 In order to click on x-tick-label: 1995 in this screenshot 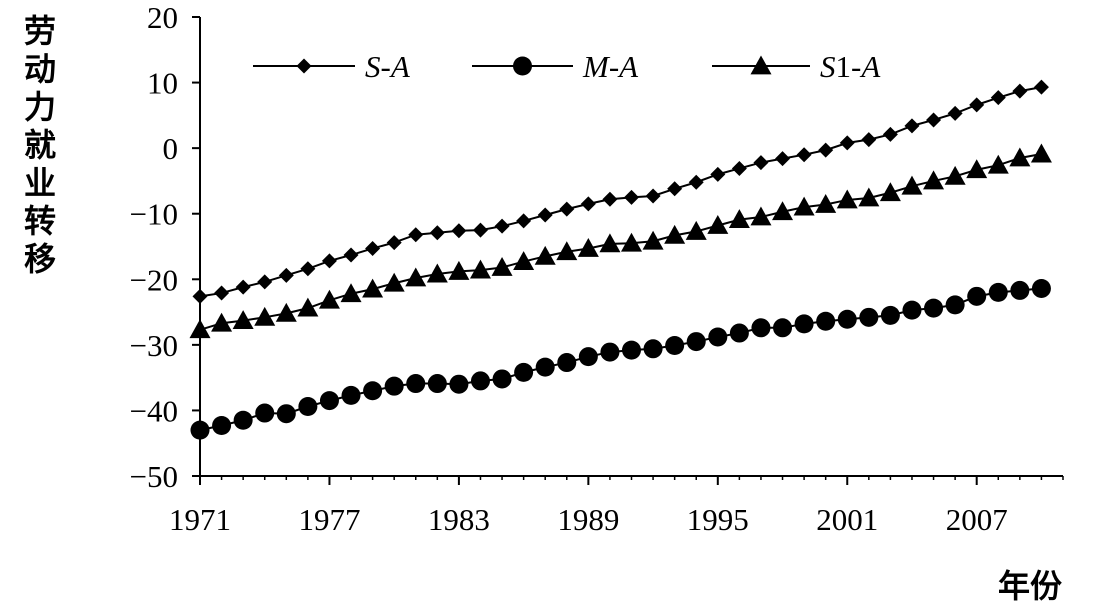, I will do `click(718, 519)`.